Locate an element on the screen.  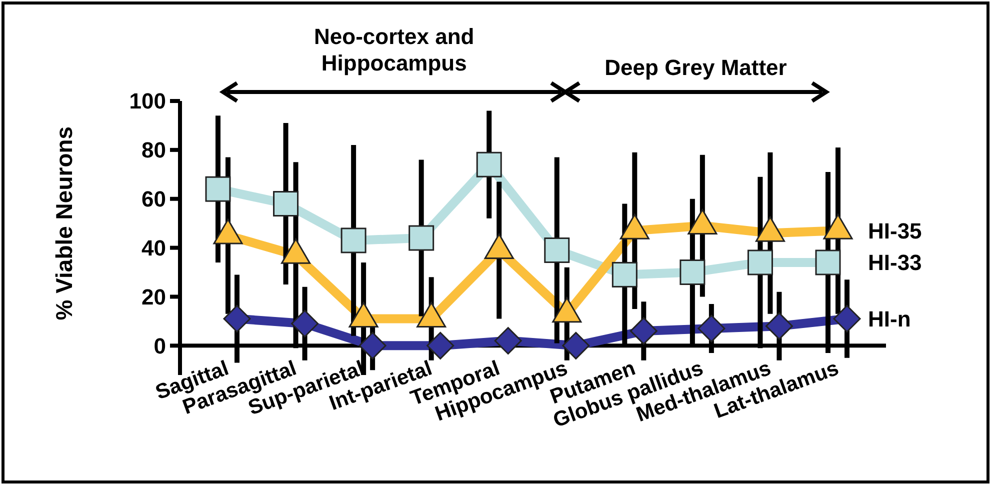
text: Neo-cortex and Hippocampus is located at coordinates (394, 50).